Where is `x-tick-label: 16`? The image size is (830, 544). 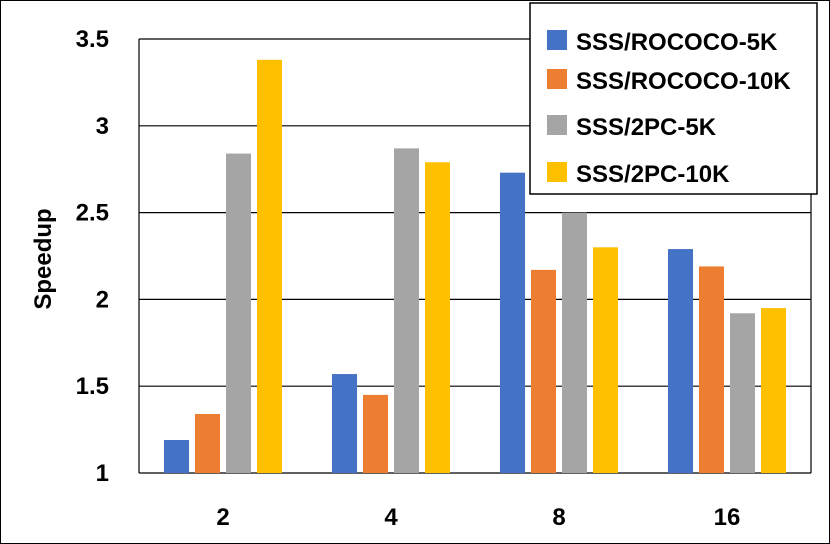
x-tick-label: 16 is located at coordinates (727, 517).